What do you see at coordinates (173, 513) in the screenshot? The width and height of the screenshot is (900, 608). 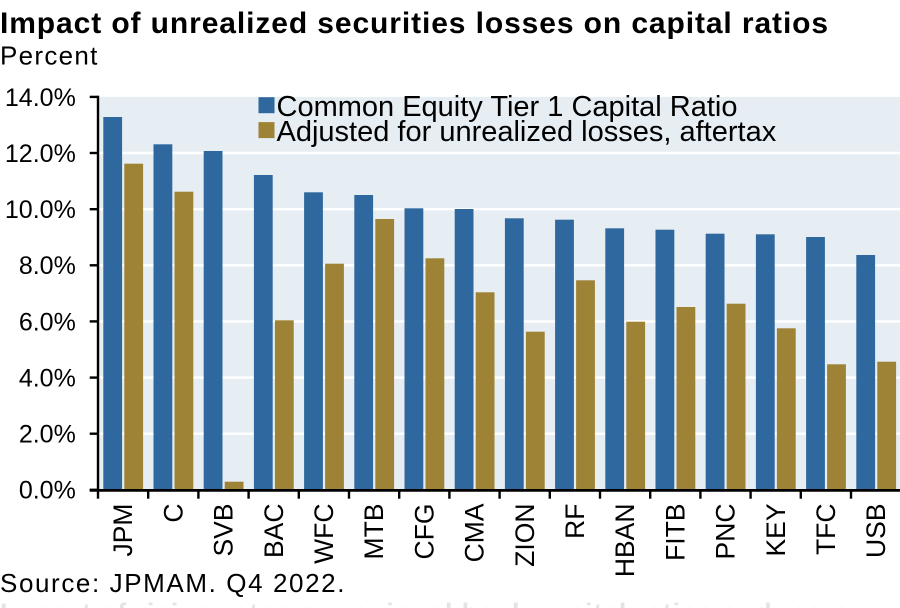 I see `svg-text: C` at bounding box center [173, 513].